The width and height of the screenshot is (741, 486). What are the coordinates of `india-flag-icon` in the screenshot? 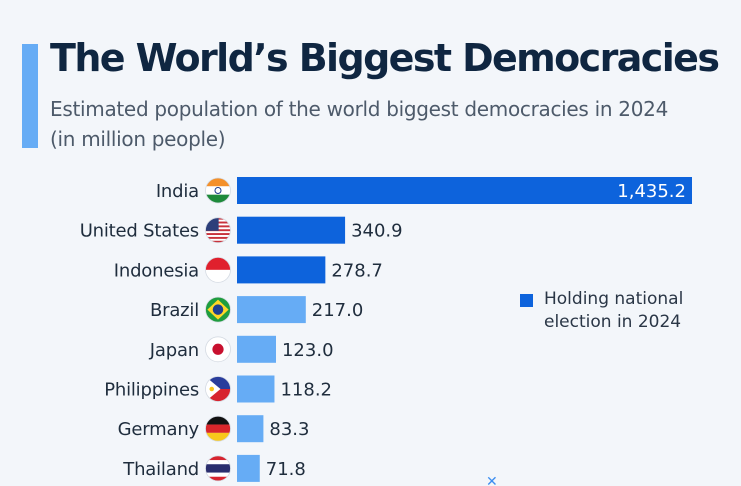 It's located at (218, 190).